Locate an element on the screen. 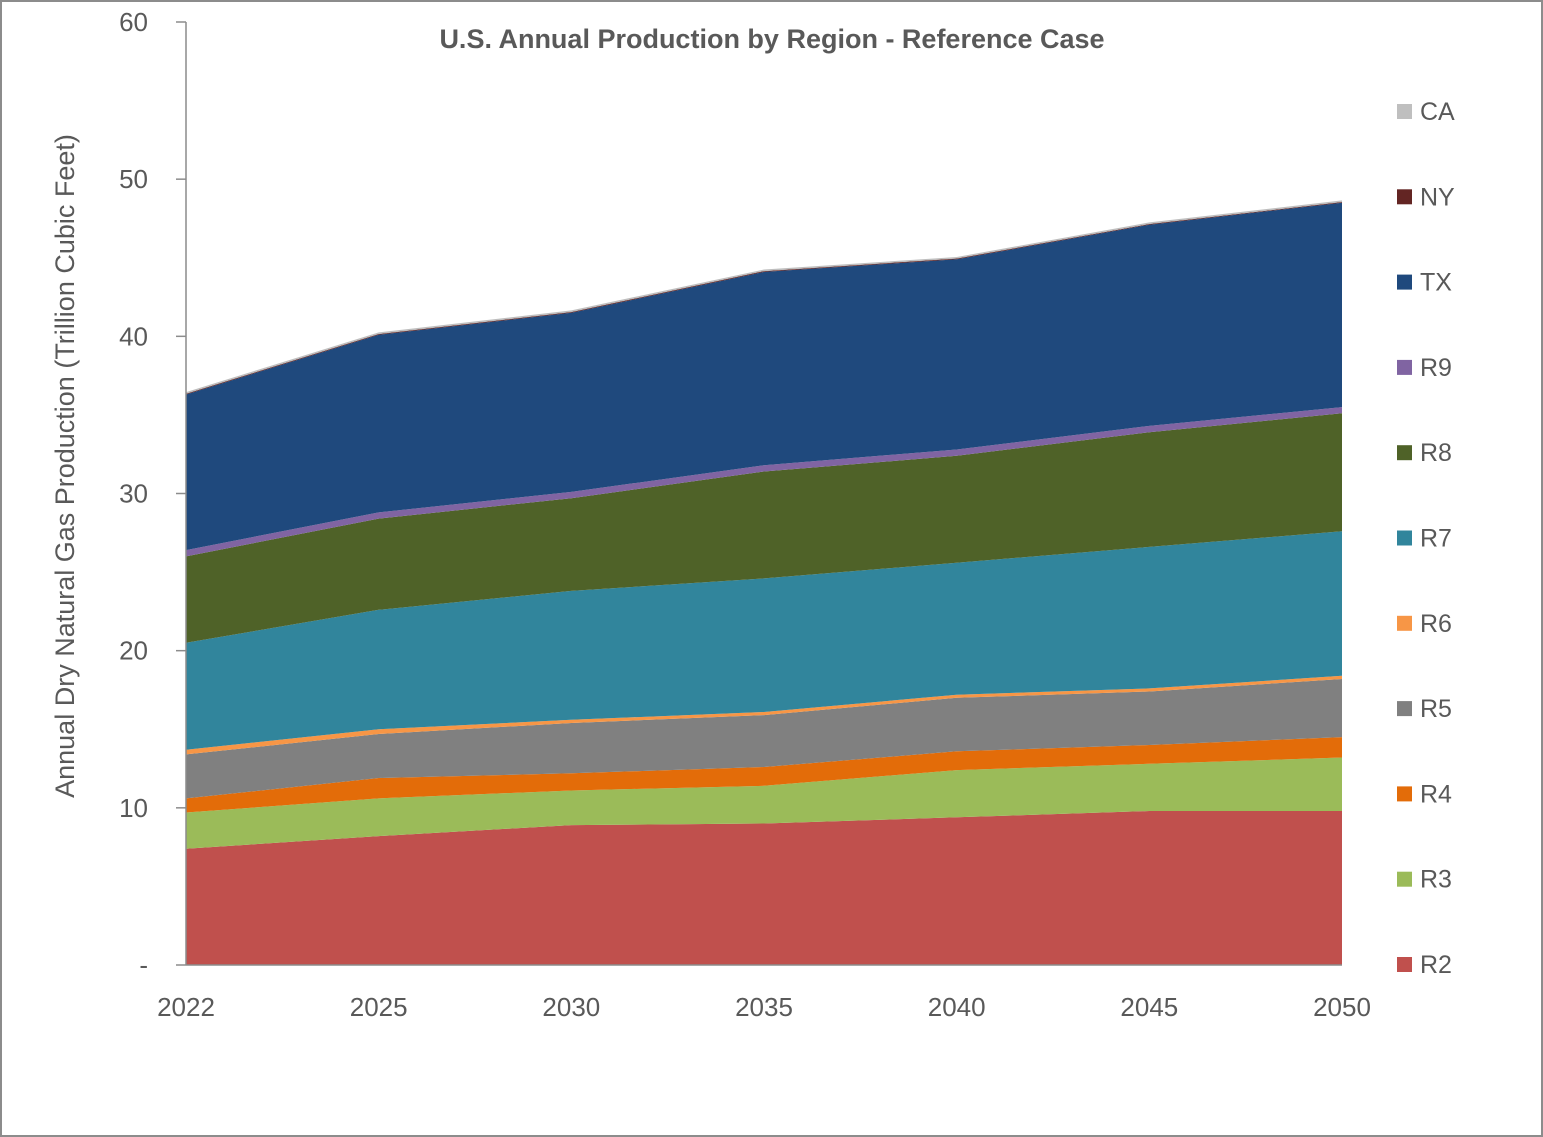 The height and width of the screenshot is (1137, 1543). x-tick-label: 2050 is located at coordinates (1342, 1007).